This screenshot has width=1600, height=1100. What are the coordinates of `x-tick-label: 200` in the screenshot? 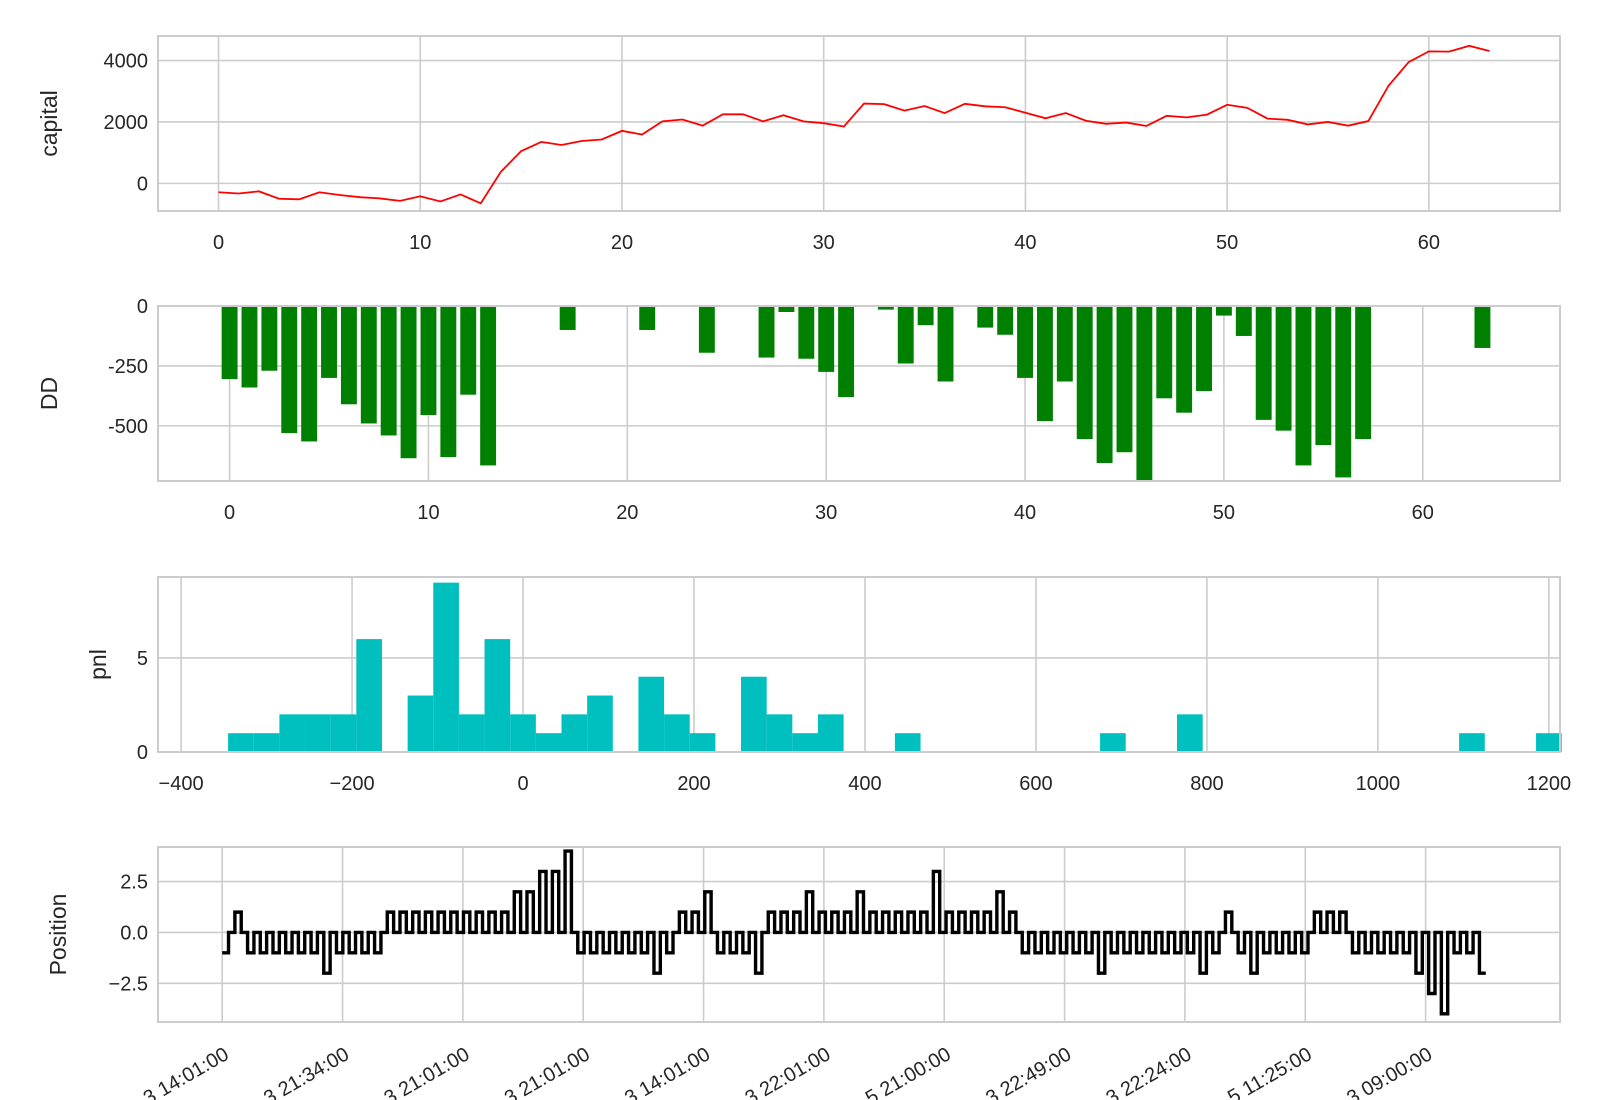 It's located at (693, 784).